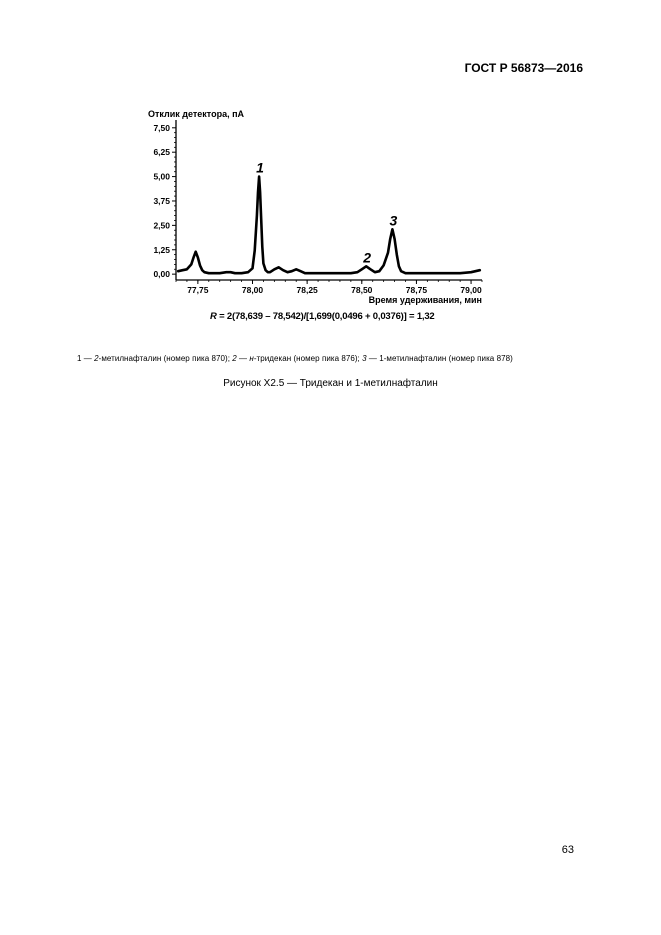 The image size is (661, 935). I want to click on peak-label-1: 1, so click(260, 168).